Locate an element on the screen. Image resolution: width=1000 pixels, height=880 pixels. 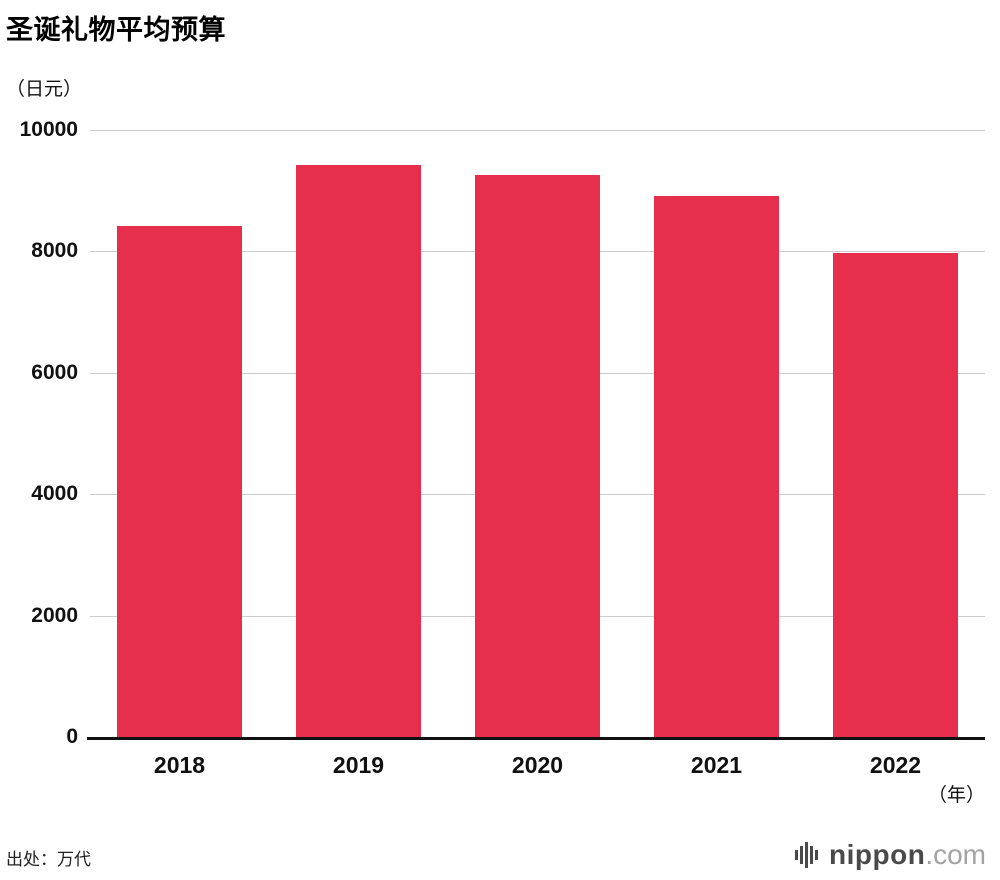
y-tick-label-0: 0 is located at coordinates (72, 736).